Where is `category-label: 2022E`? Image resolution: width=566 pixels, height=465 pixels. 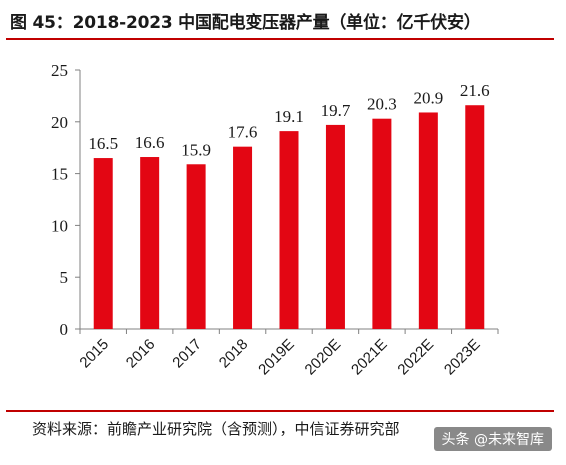
category-label: 2022E is located at coordinates (415, 357).